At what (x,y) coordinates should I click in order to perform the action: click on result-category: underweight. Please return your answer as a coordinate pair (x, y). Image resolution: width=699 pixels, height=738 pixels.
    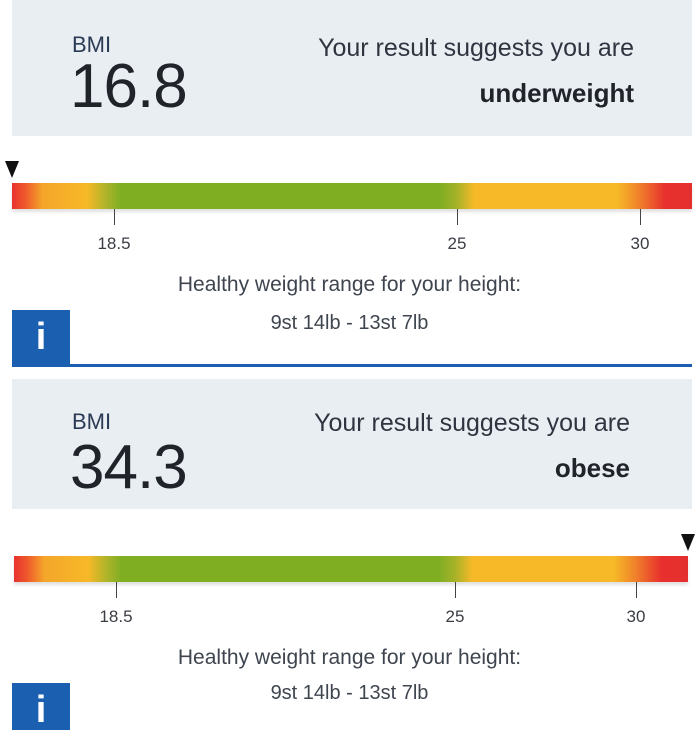
    Looking at the image, I should click on (556, 93).